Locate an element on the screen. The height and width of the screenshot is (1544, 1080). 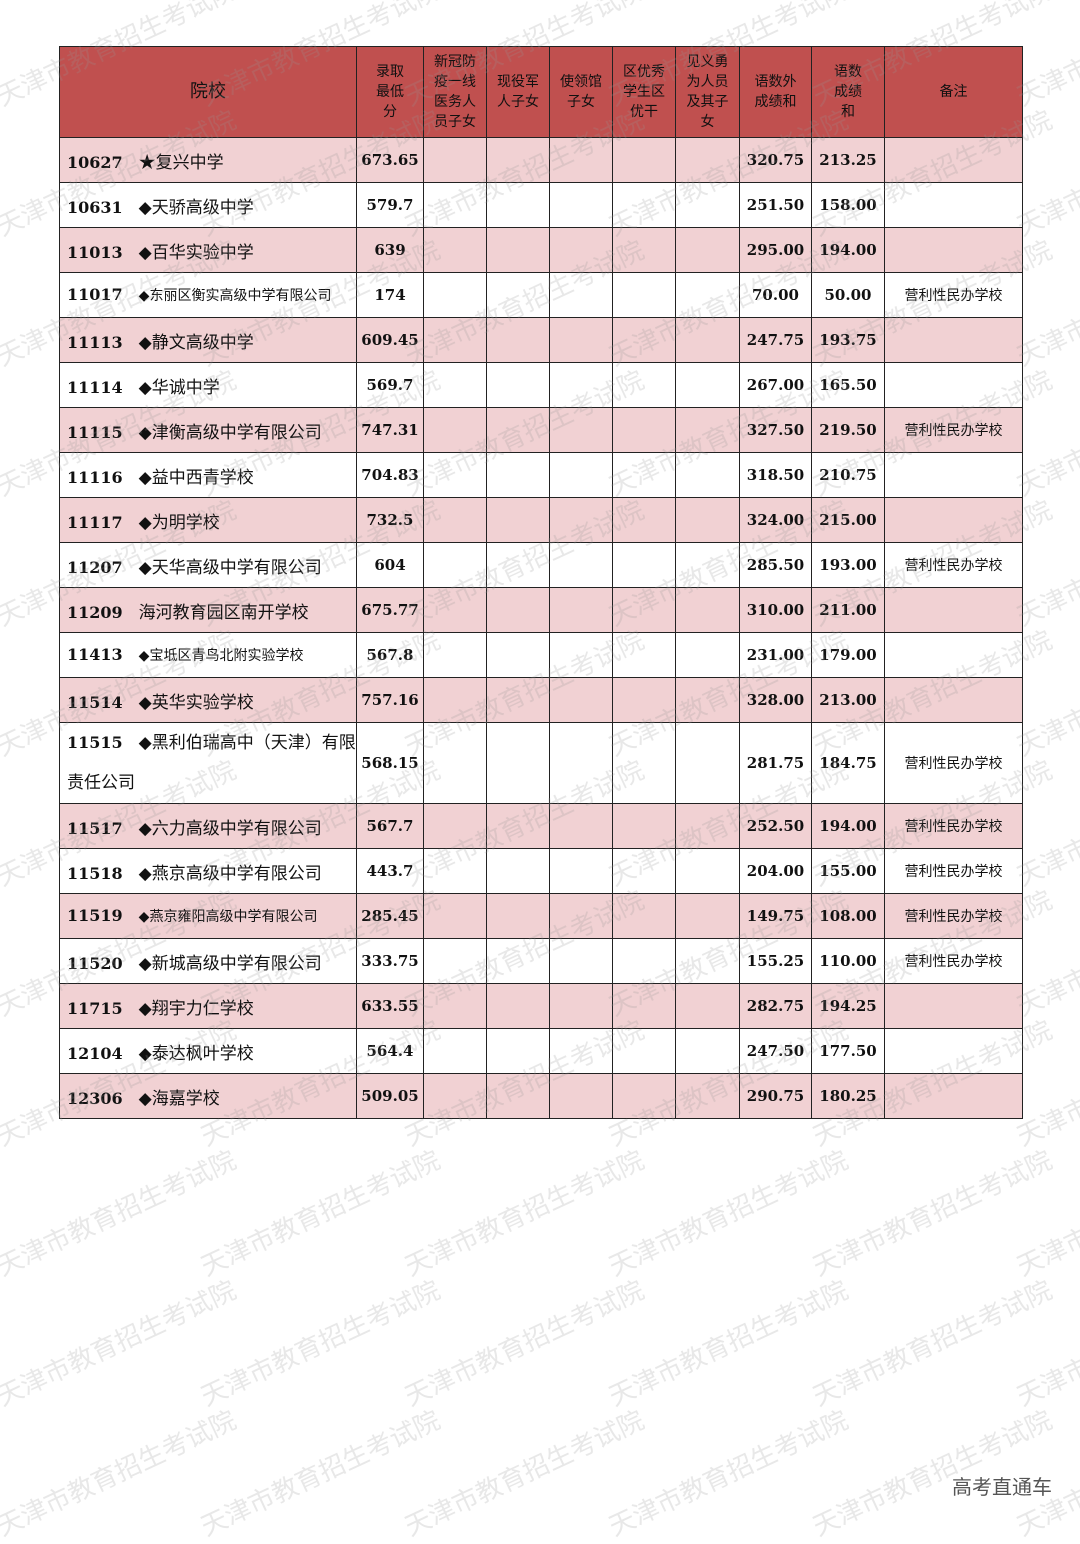
school-code: 11114 is located at coordinates (95, 387).